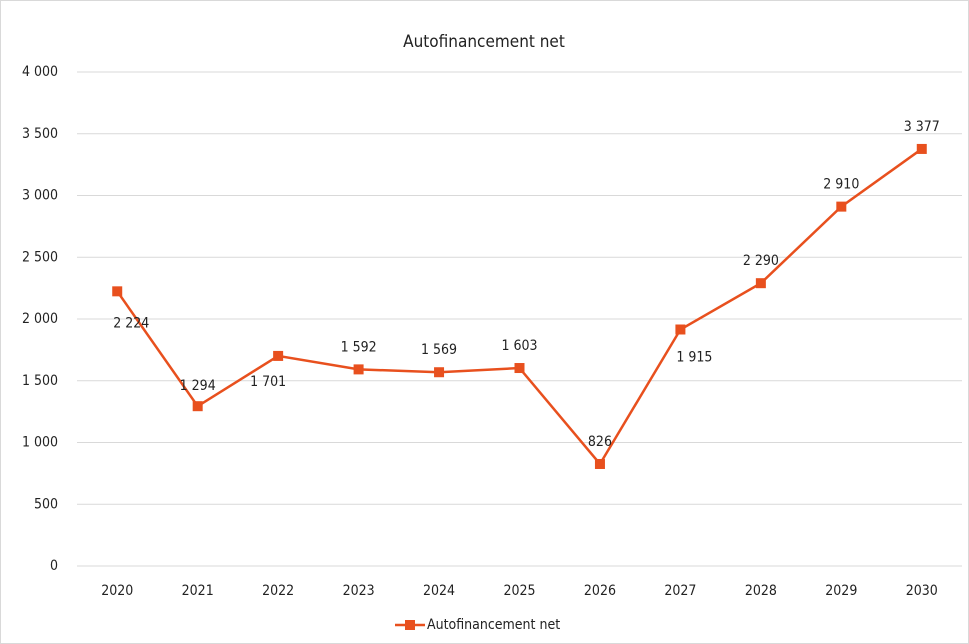 This screenshot has width=969, height=644. Describe the element at coordinates (493, 625) in the screenshot. I see `legend-label: Autofinancement net` at that location.